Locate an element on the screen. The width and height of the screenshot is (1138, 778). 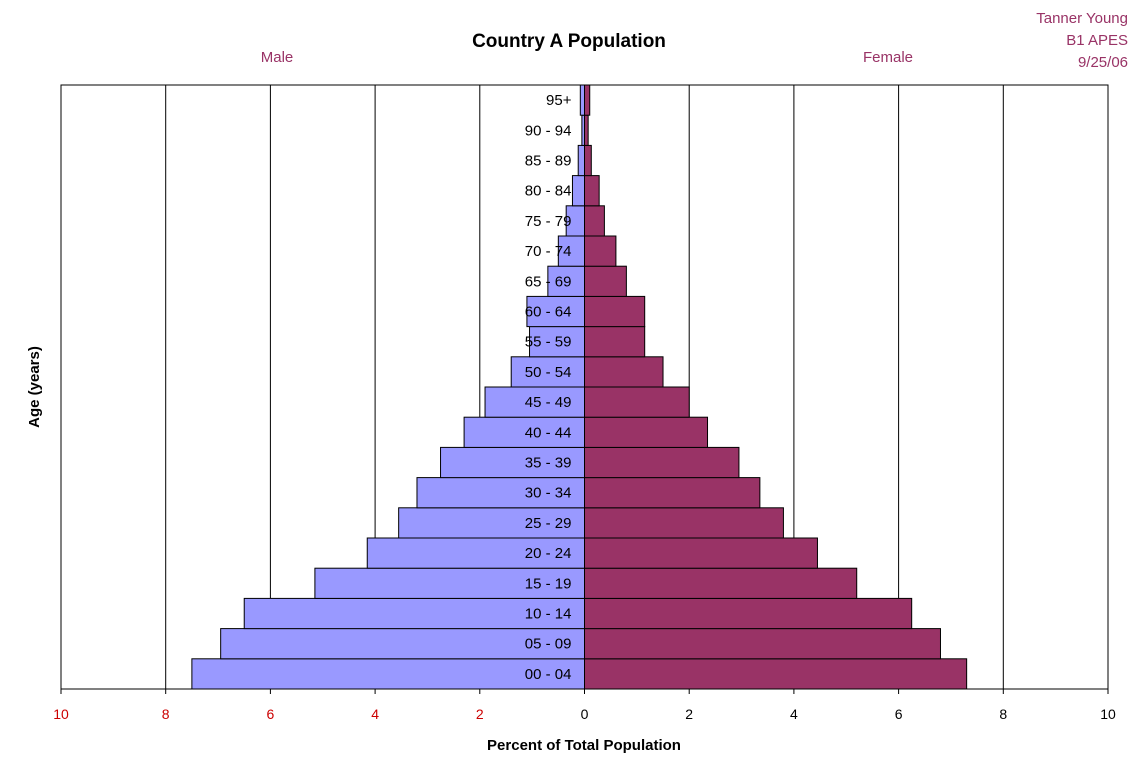
author-block: Tanner Young B1 APES 9/25/06 is located at coordinates (1082, 41).